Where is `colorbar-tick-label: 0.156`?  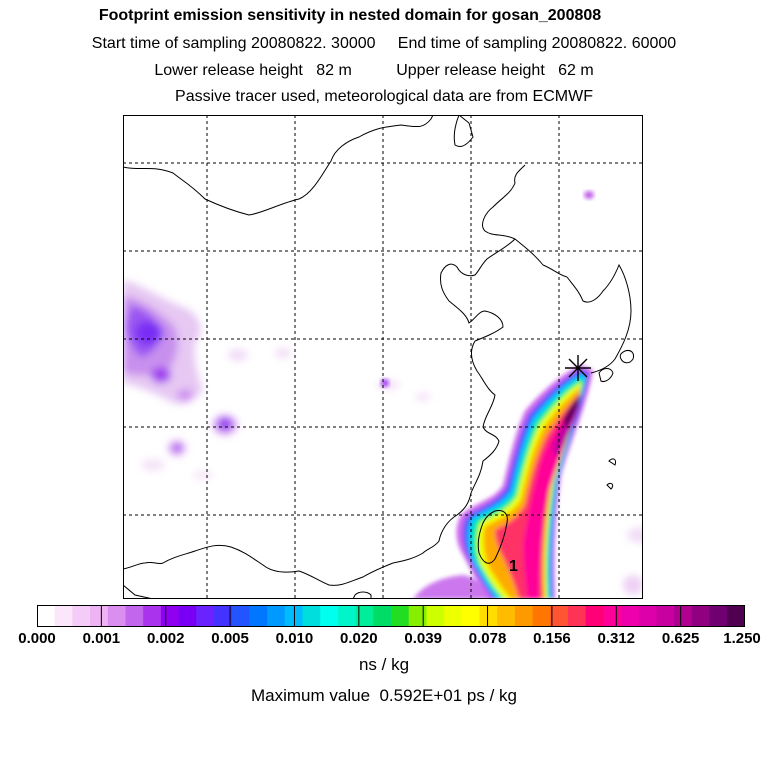 colorbar-tick-label: 0.156 is located at coordinates (552, 638).